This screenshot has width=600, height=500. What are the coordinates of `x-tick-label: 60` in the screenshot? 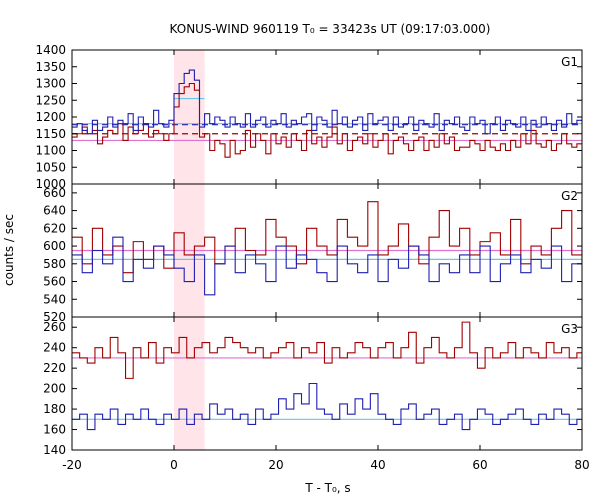 It's located at (479, 465).